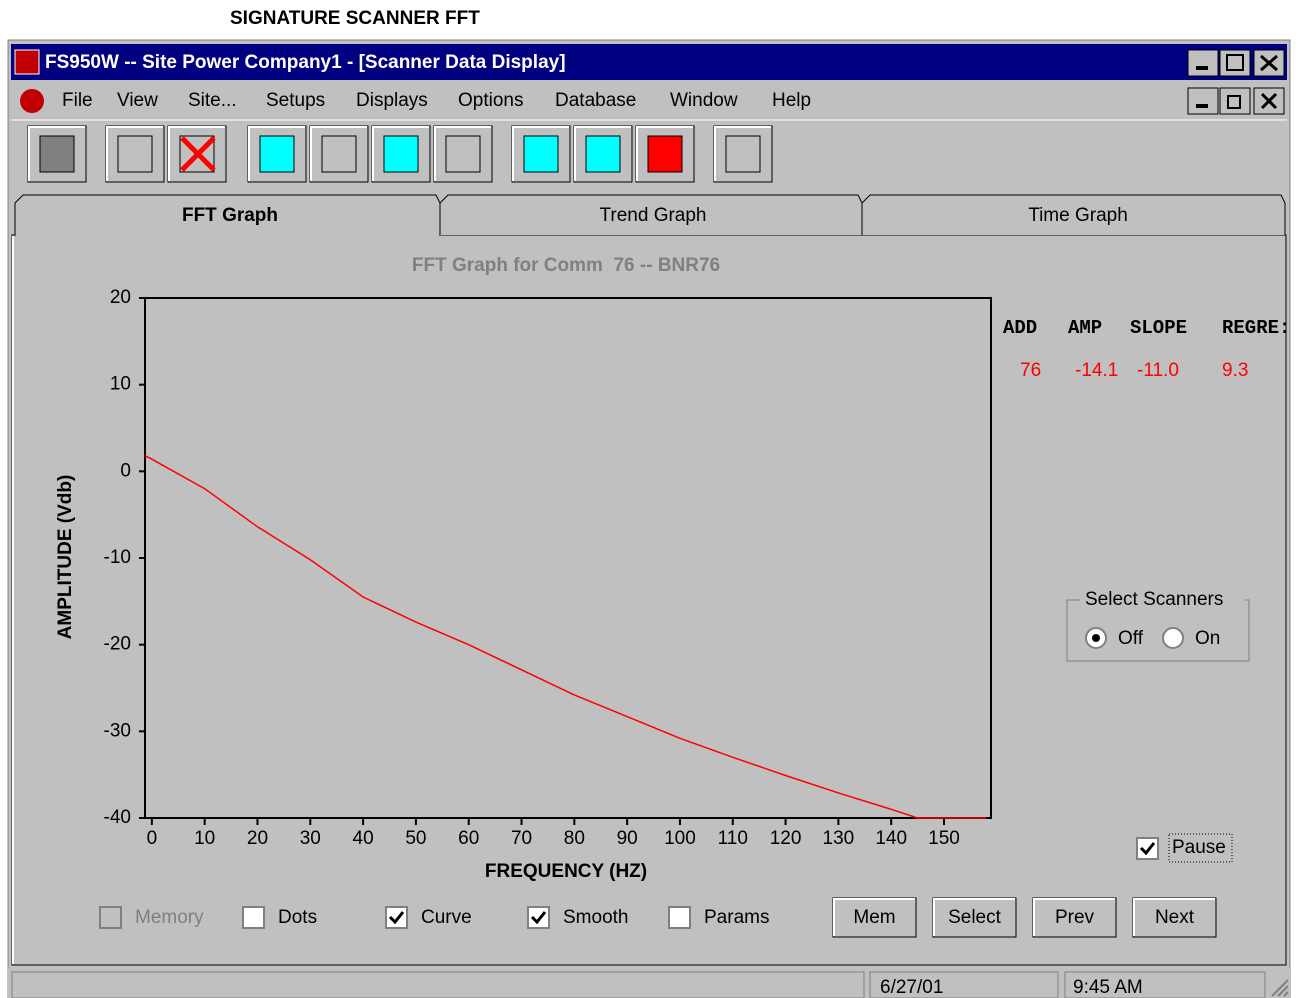  I want to click on x-tick-label: 20, so click(257, 838).